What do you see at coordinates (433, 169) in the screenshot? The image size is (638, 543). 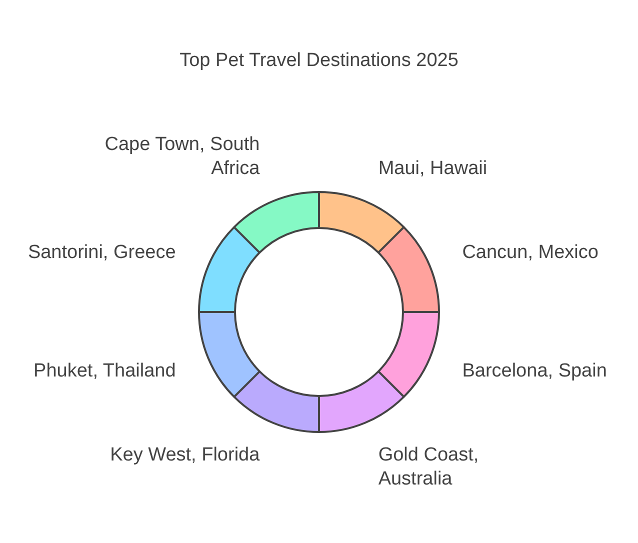 I see `slice-label: Maui, Hawaii` at bounding box center [433, 169].